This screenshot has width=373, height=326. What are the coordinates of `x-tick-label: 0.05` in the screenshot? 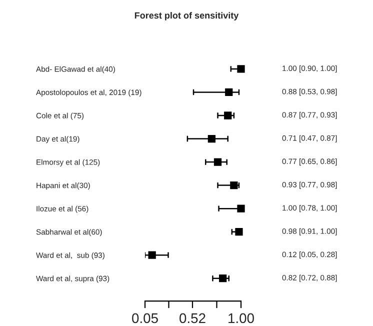 It's located at (145, 318).